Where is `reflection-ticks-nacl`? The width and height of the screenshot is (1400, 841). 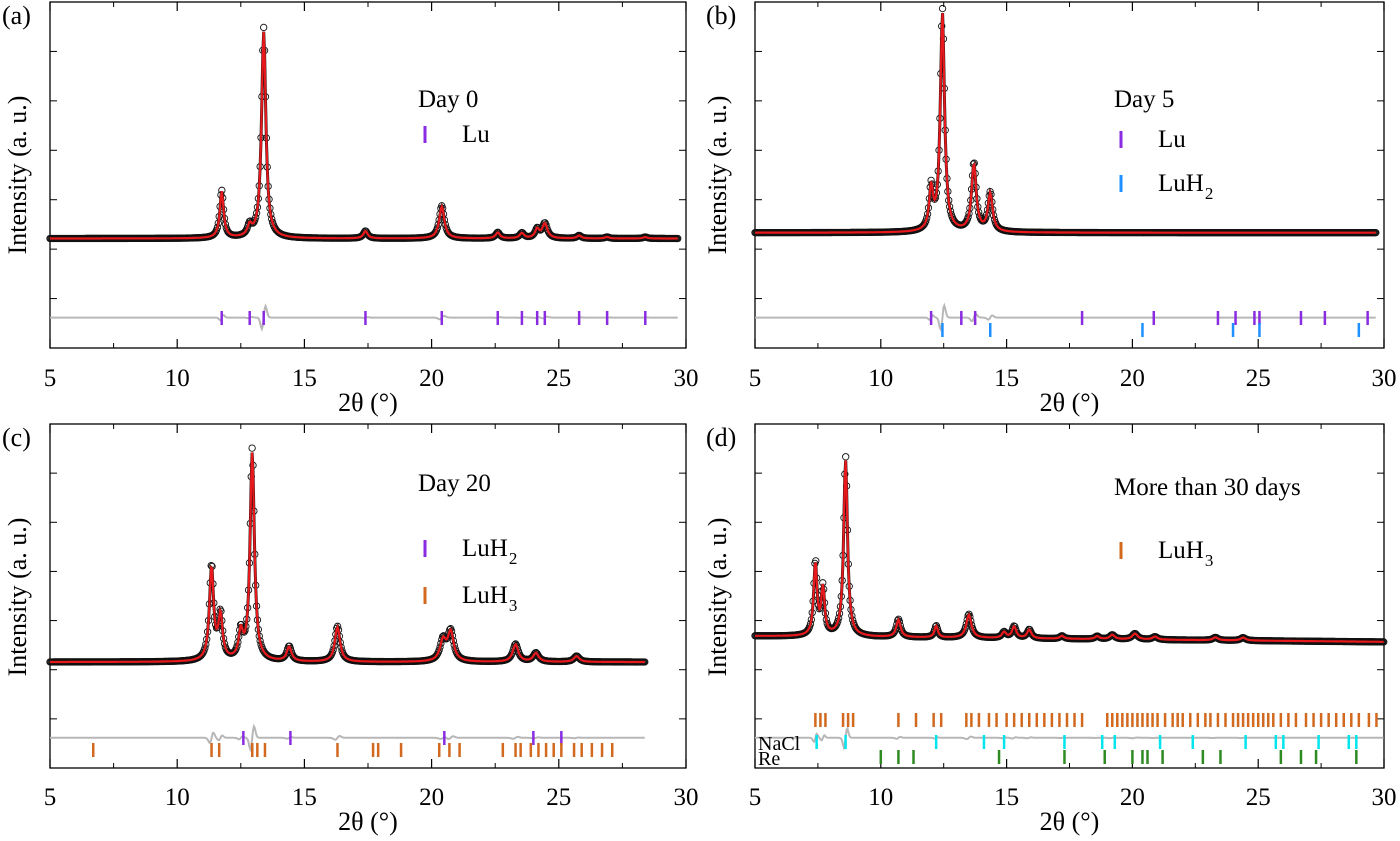 reflection-ticks-nacl is located at coordinates (1086, 742).